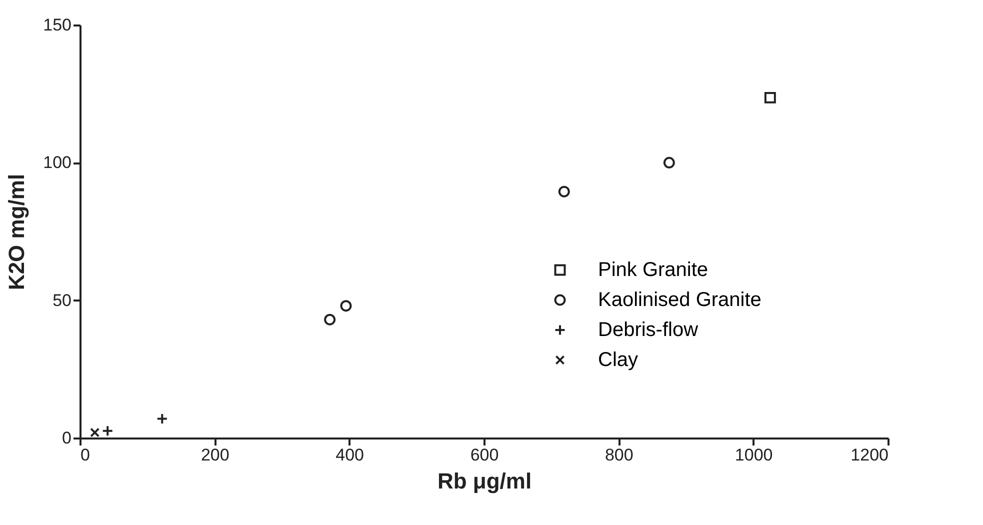 The image size is (983, 525). I want to click on x-tick-label: 1000, so click(753, 455).